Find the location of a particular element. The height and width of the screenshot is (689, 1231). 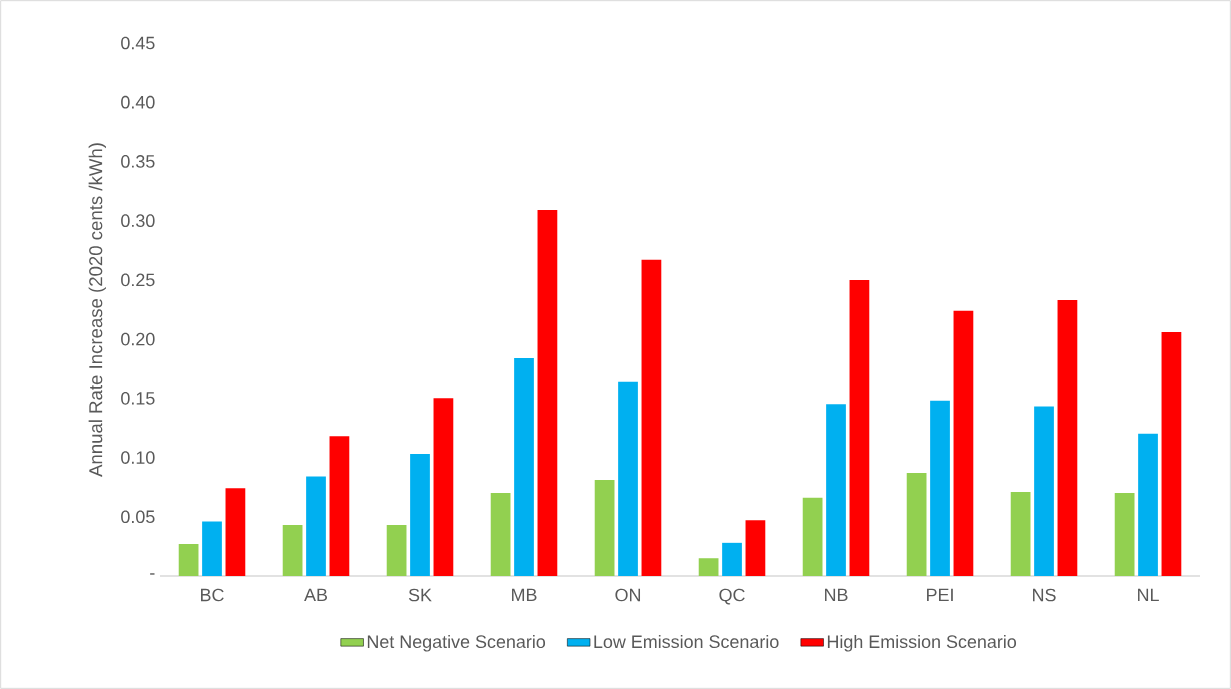

y-tick-label: 0.35 is located at coordinates (138, 161).